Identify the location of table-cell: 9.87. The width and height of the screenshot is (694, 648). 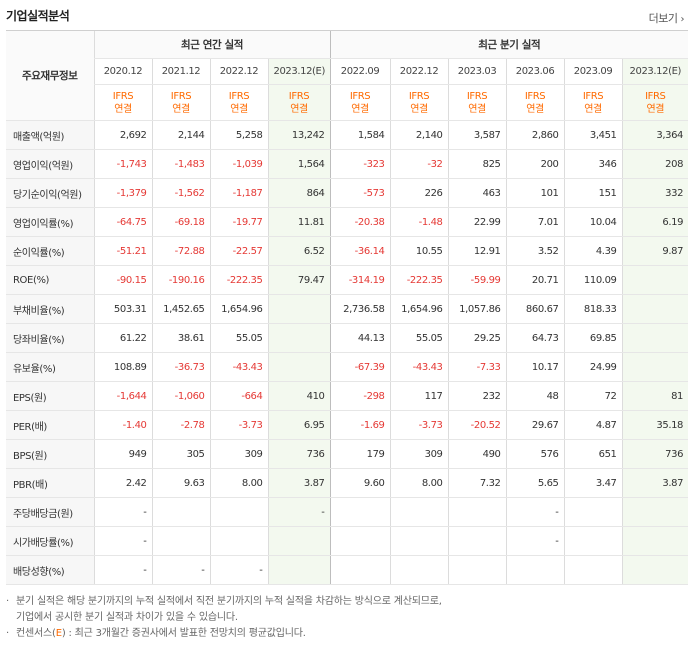
(655, 251).